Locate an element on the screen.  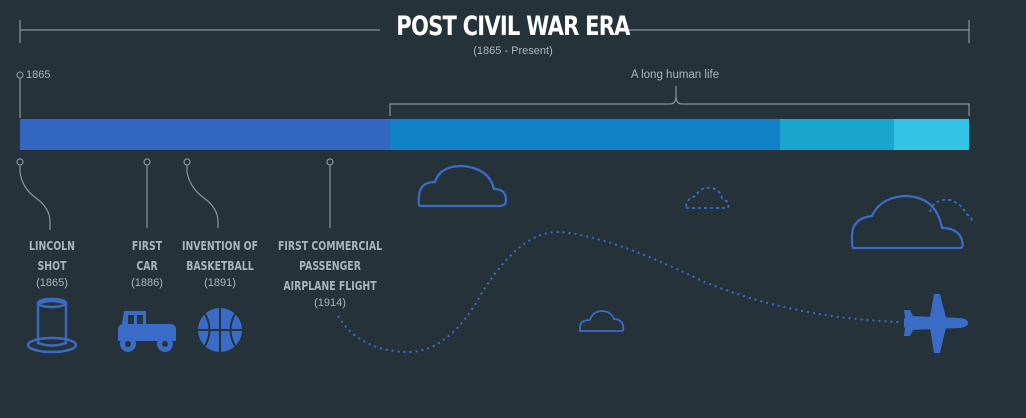
event-name-line: SHOT is located at coordinates (52, 266).